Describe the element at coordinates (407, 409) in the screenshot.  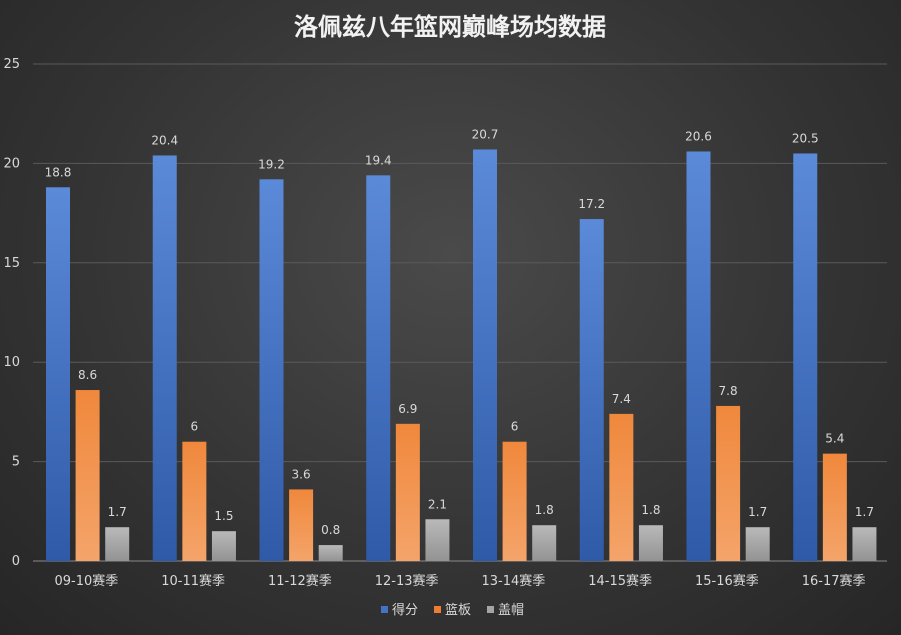
I see `data-label: 6.9` at that location.